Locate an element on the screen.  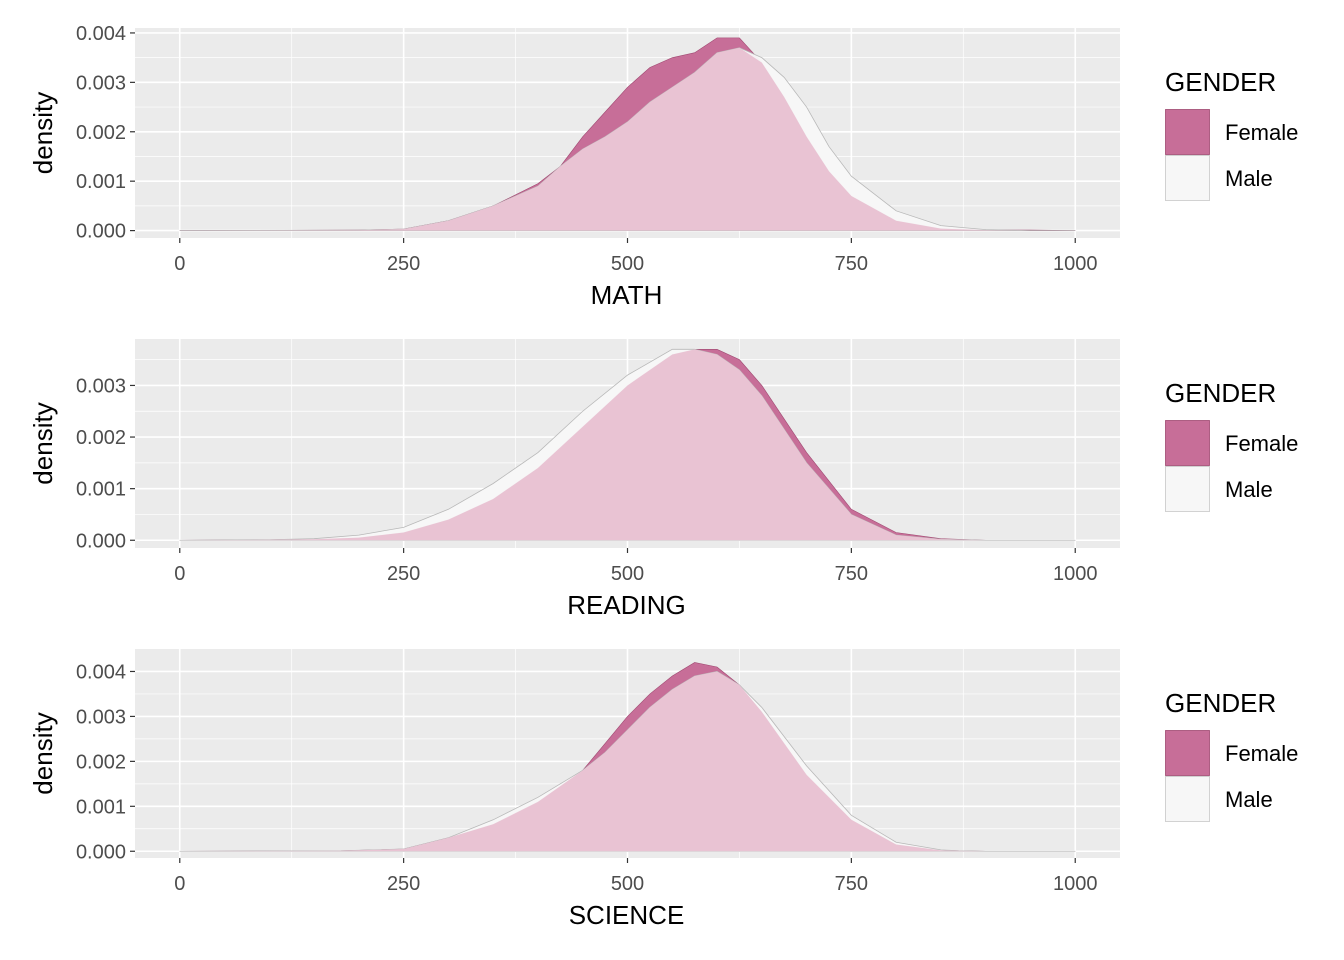
x-axis-title: MATH is located at coordinates (627, 295).